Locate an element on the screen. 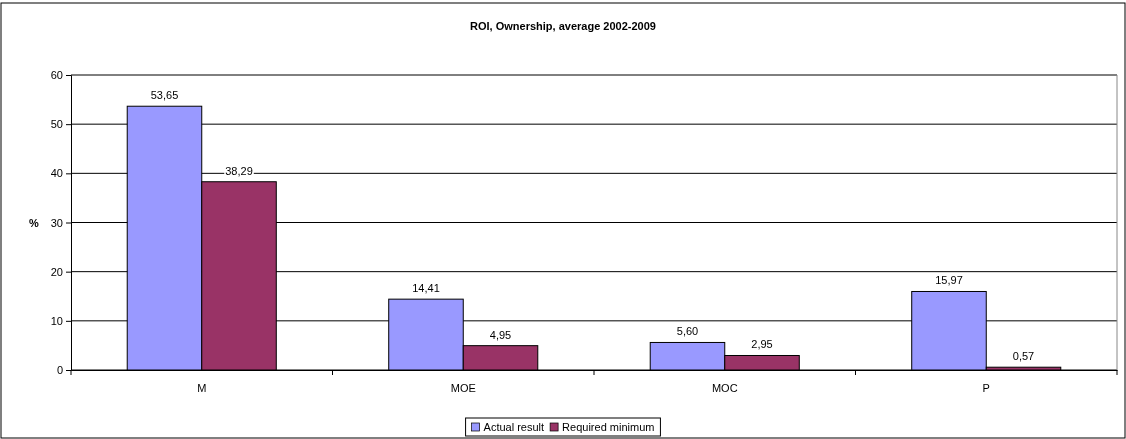  chart-title: ROI, Ownership, average 2002-2009 is located at coordinates (563, 26).